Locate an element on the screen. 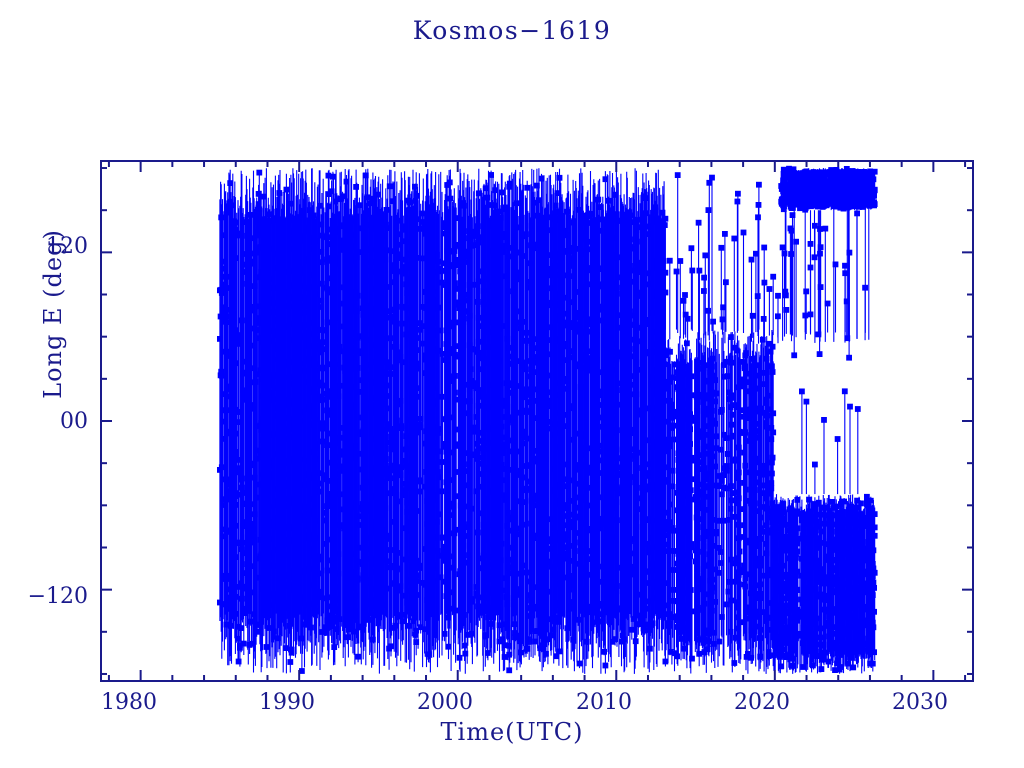 This screenshot has width=1024, height=768. x-tick-label-2020: 2020 is located at coordinates (762, 702).